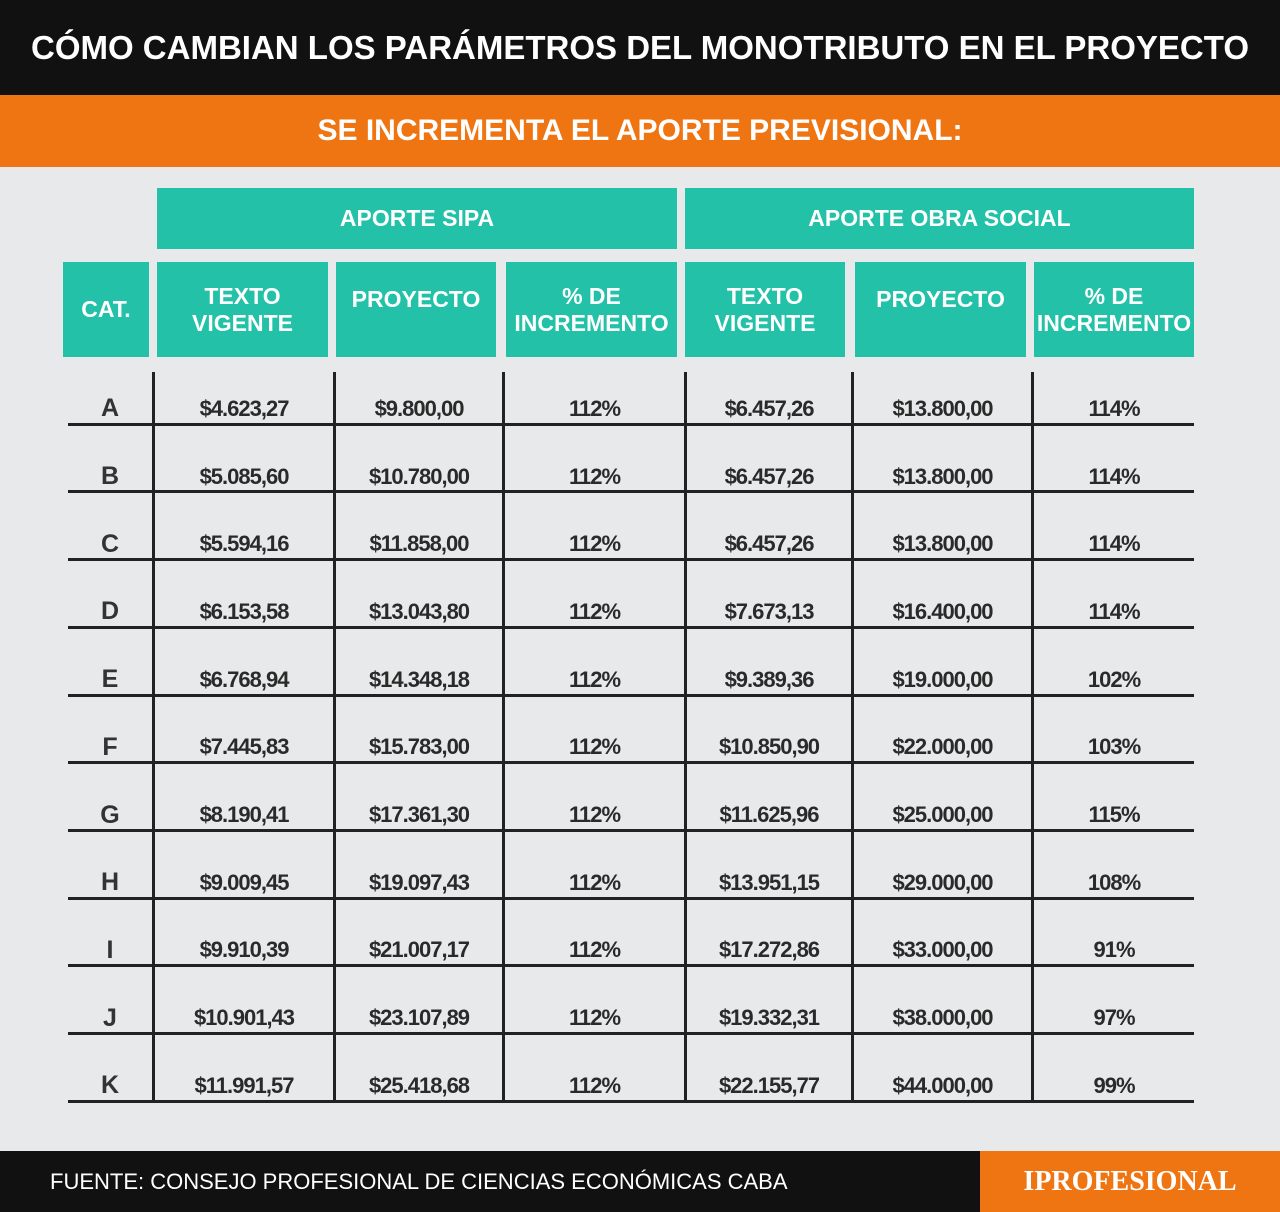 The image size is (1280, 1212). Describe the element at coordinates (110, 746) in the screenshot. I see `table-cell-cat: F` at that location.